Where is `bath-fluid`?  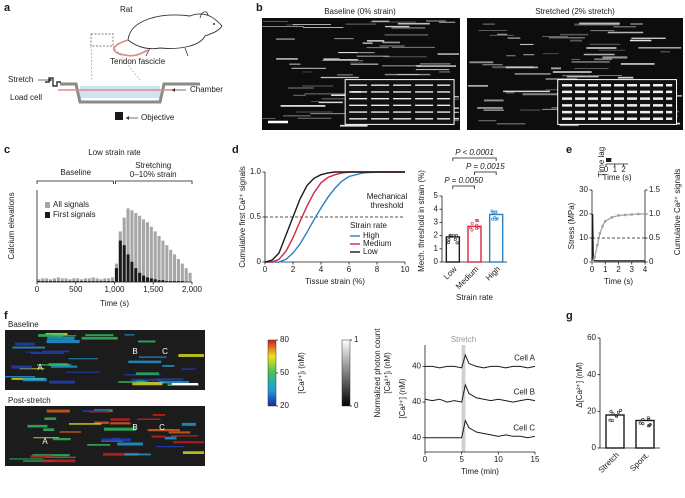
bath-fluid is located at coordinates (120, 92).